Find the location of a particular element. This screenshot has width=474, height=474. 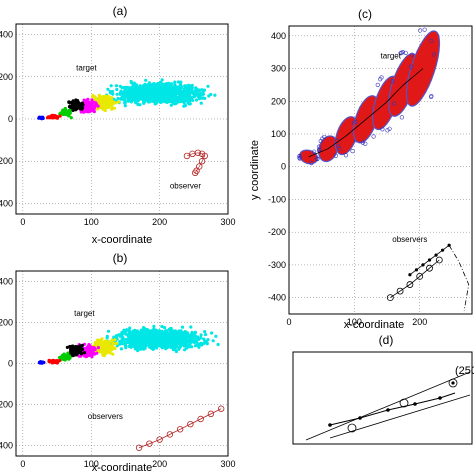

panel-c-ytick: -400 is located at coordinates (277, 298).